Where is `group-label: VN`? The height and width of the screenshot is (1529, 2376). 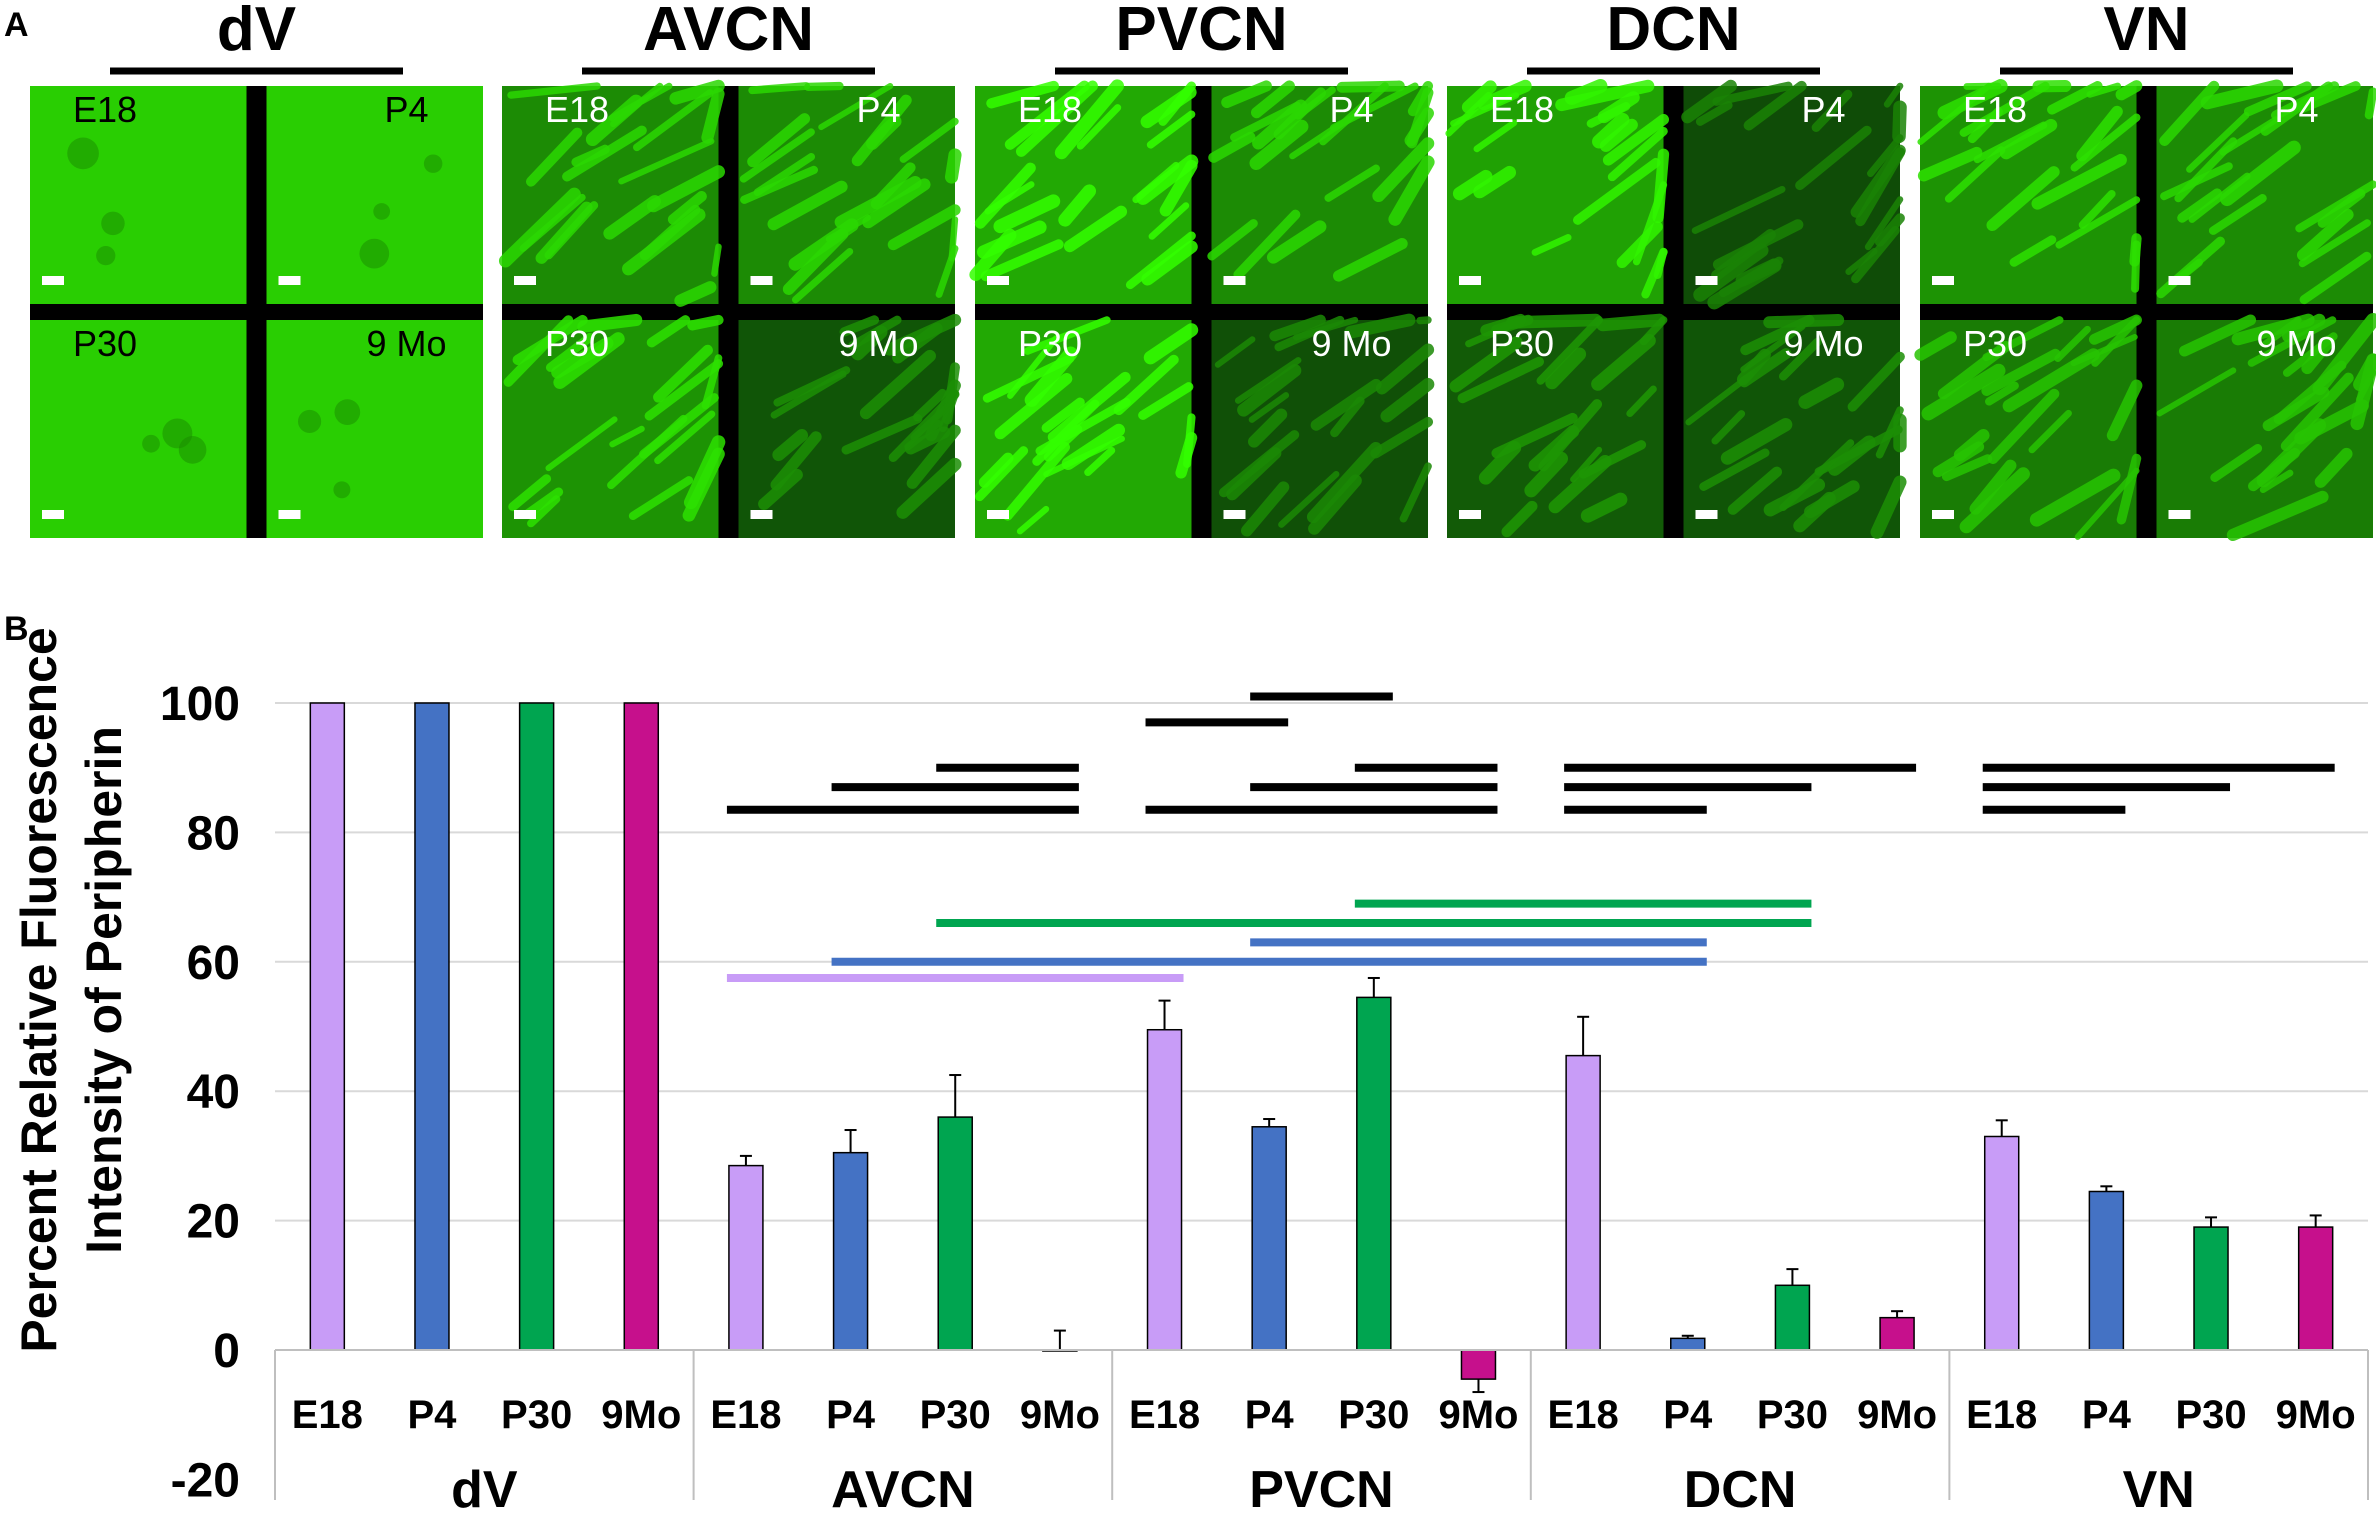
group-label: VN is located at coordinates (2159, 1490).